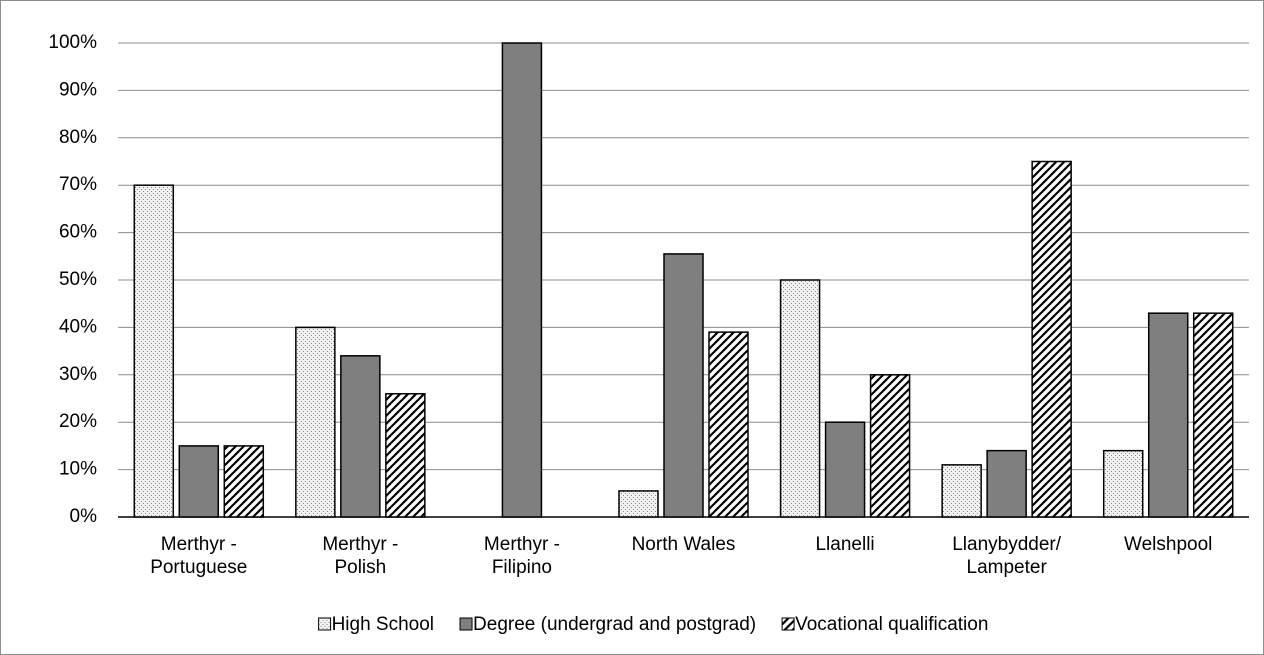 The image size is (1264, 655). Describe the element at coordinates (383, 624) in the screenshot. I see `legend-label: High School` at that location.